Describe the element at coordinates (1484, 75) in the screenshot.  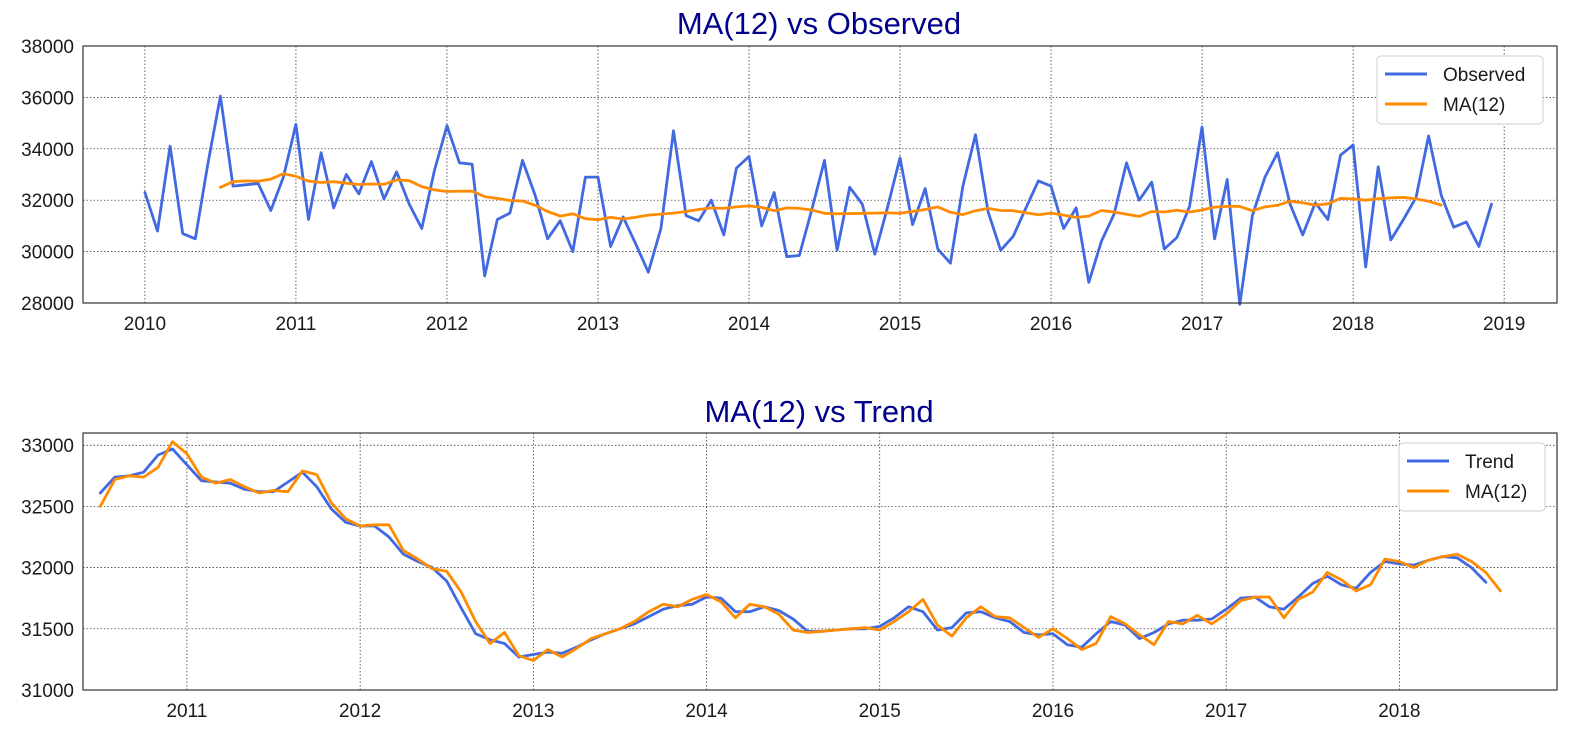
I see `legend-label: Observed` at that location.